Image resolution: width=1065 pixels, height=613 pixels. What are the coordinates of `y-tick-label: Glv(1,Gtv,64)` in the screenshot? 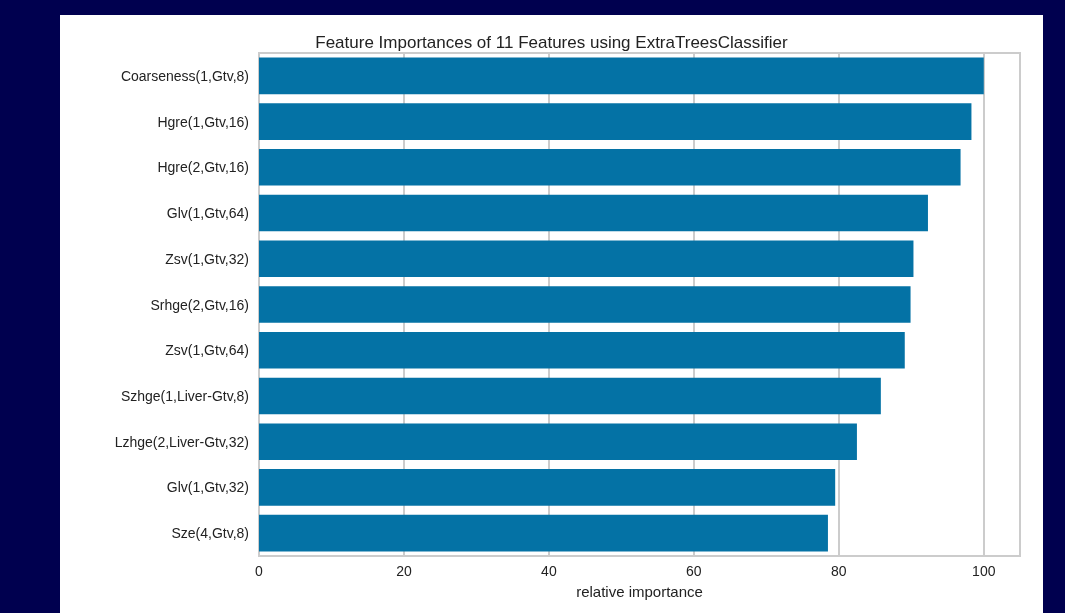 It's located at (207, 213).